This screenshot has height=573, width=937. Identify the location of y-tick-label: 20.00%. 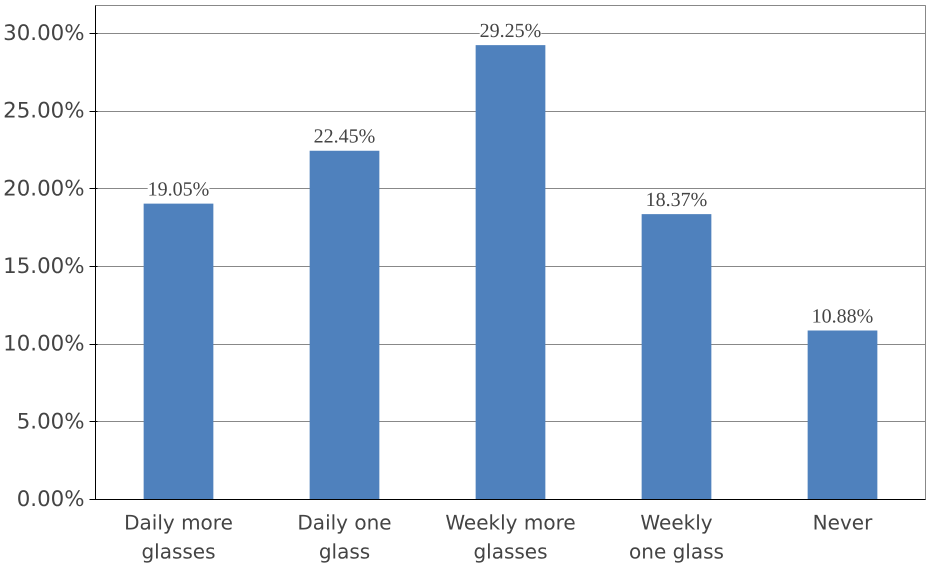
(44, 189).